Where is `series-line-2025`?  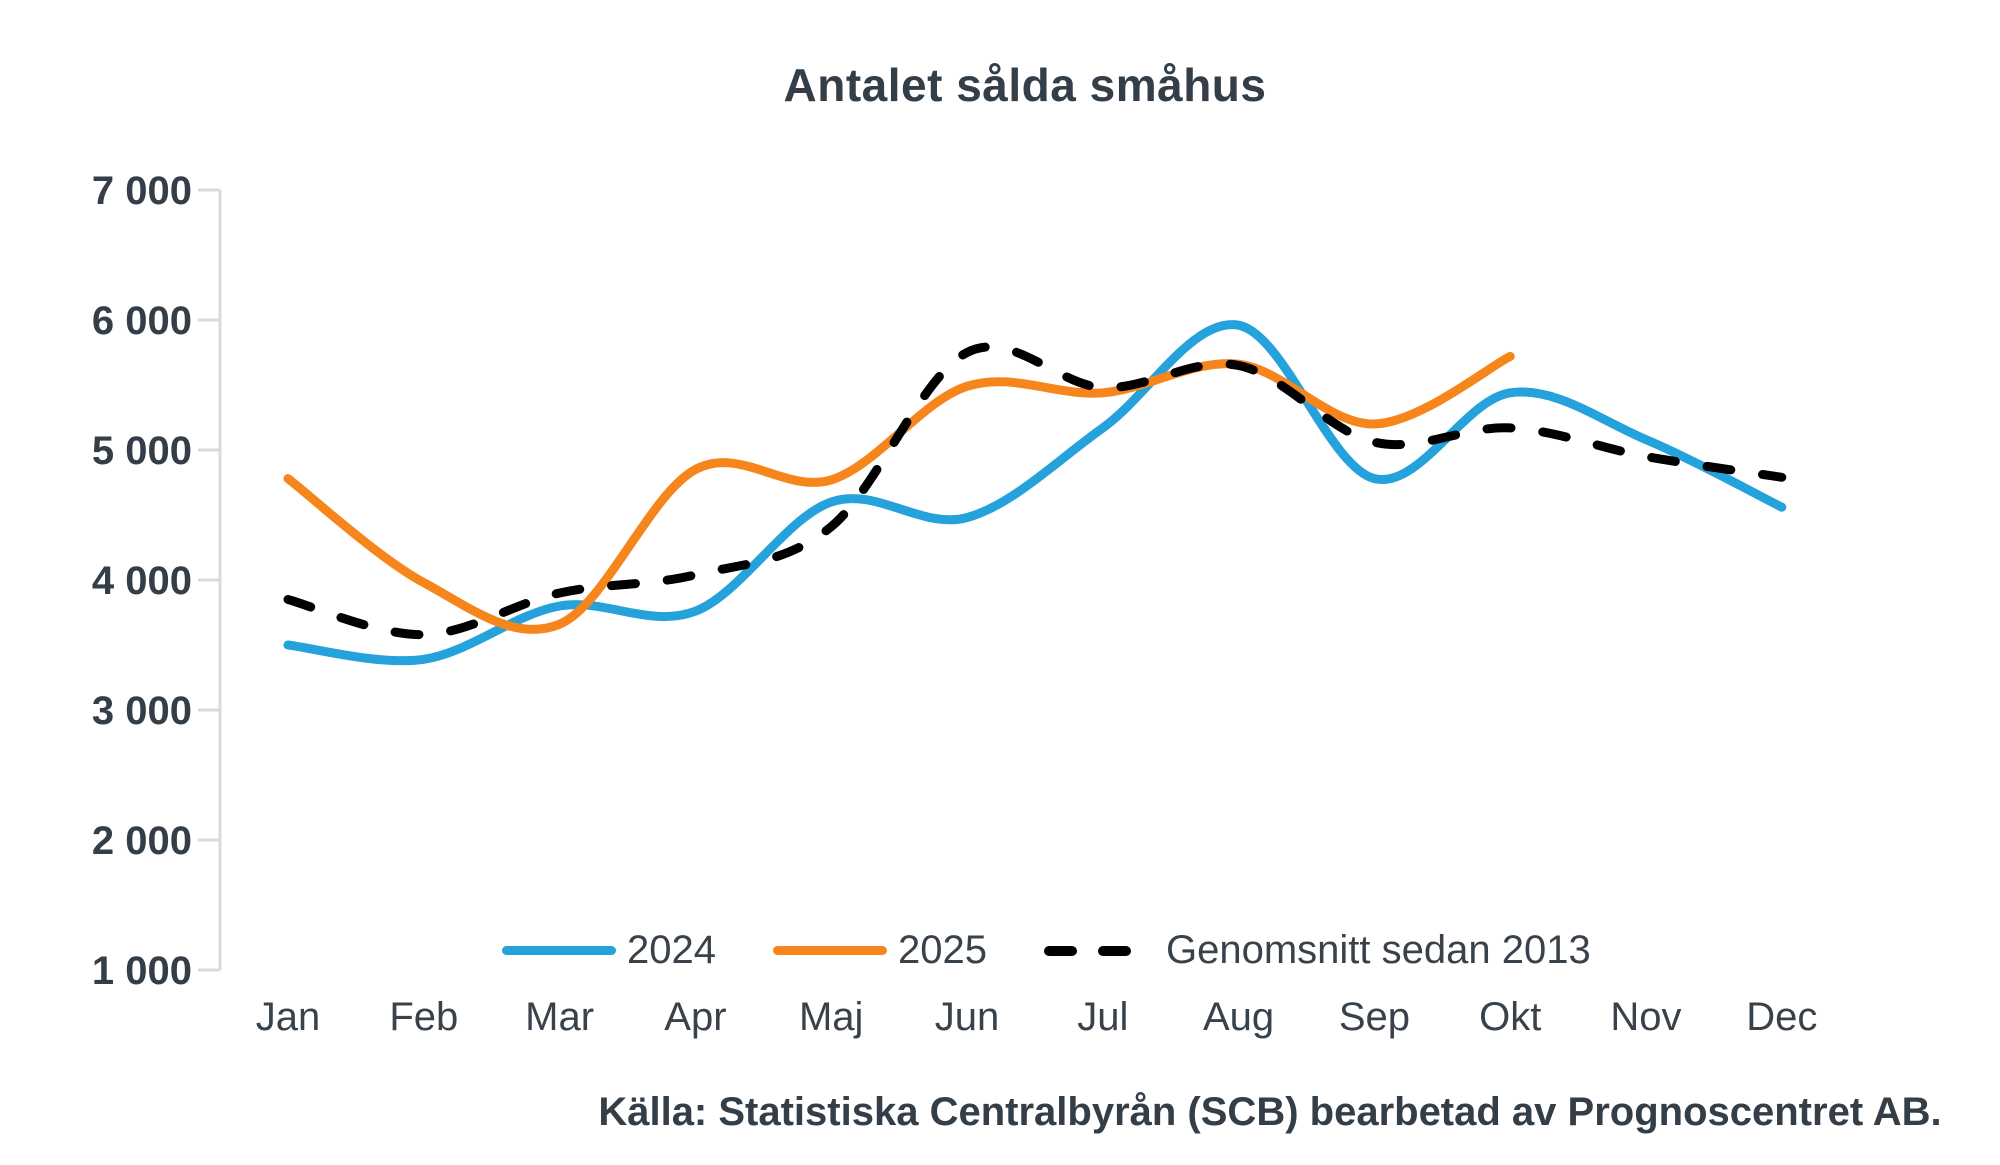 series-line-2025 is located at coordinates (899, 492).